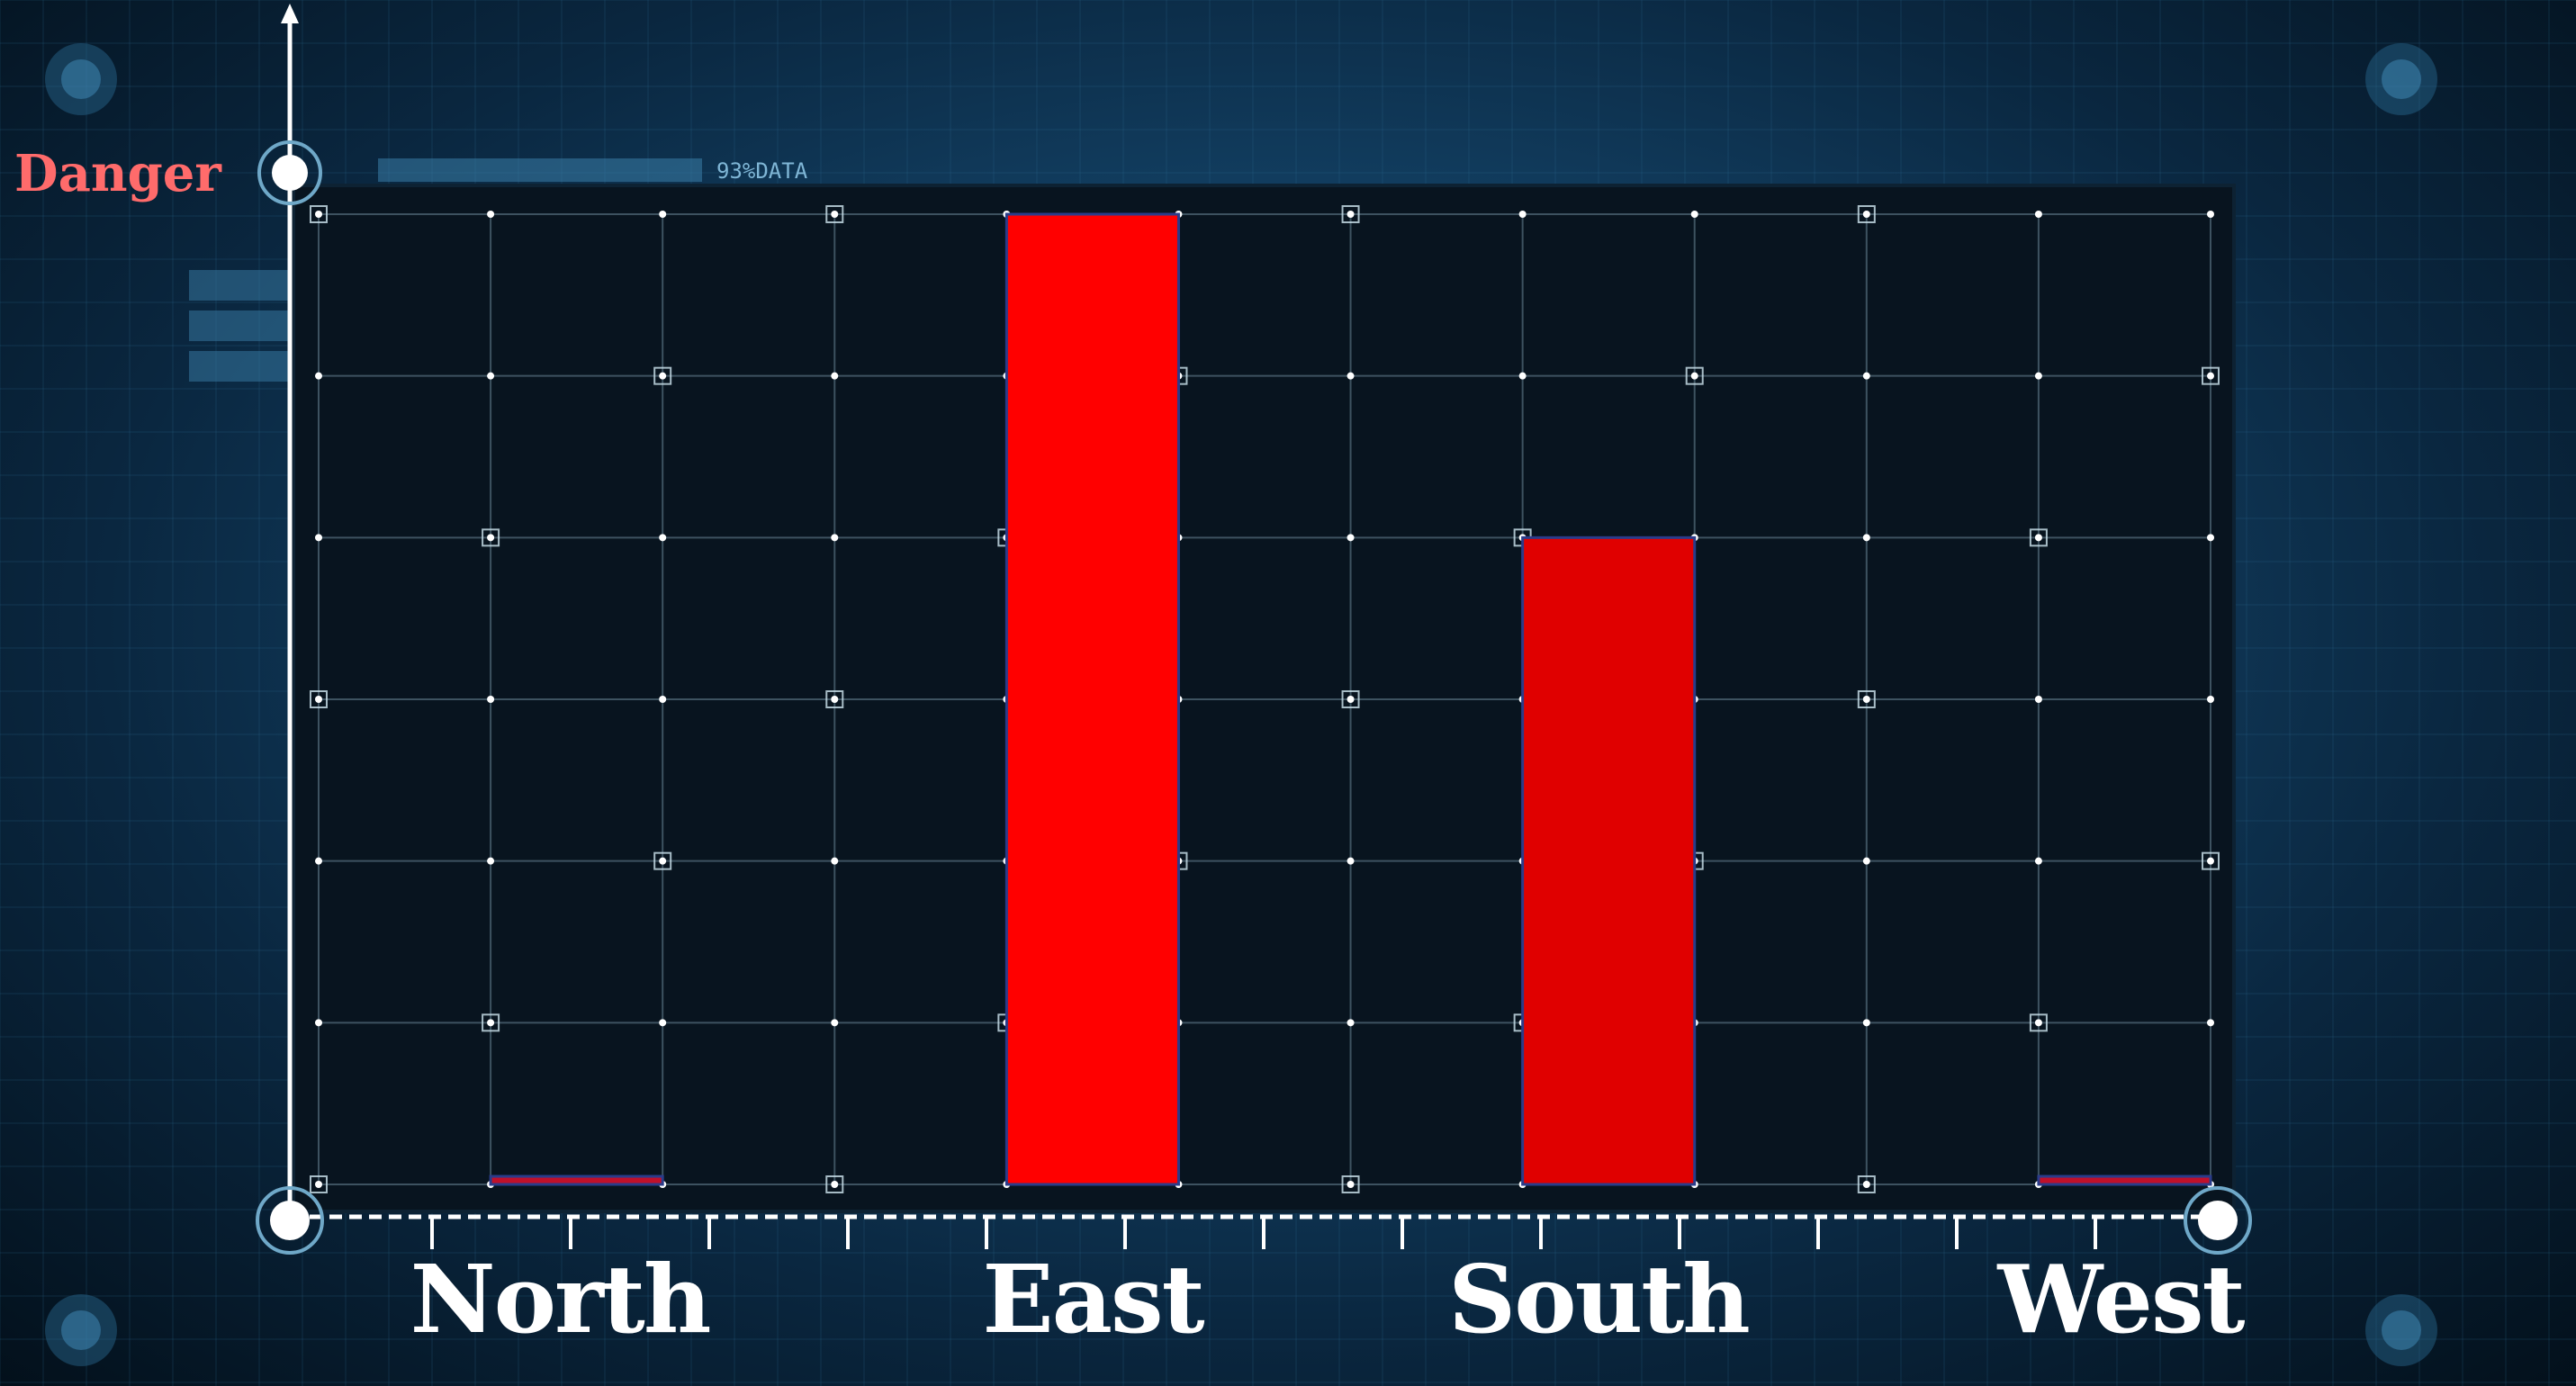  Describe the element at coordinates (576, 1180) in the screenshot. I see `bar-north` at that location.